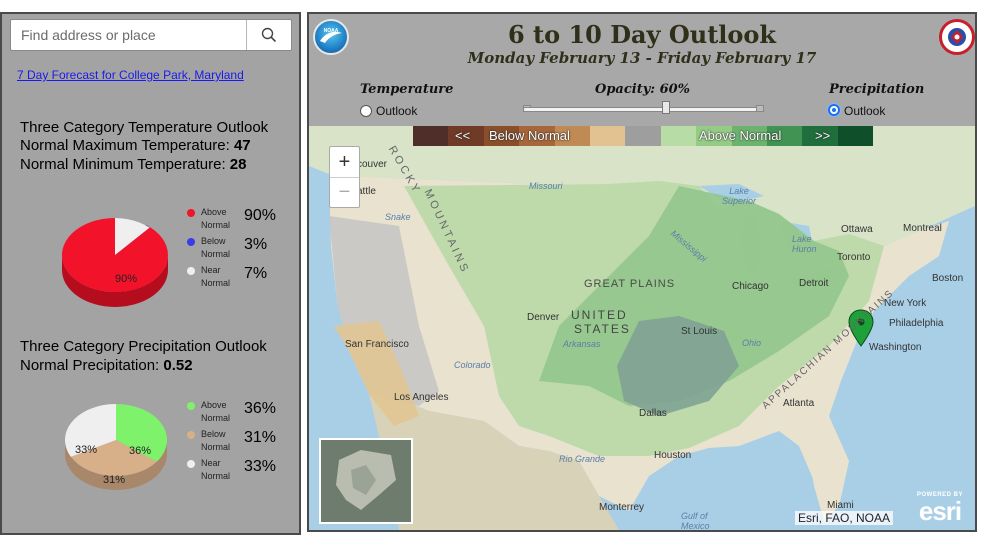  I want to click on search-input, so click(128, 35).